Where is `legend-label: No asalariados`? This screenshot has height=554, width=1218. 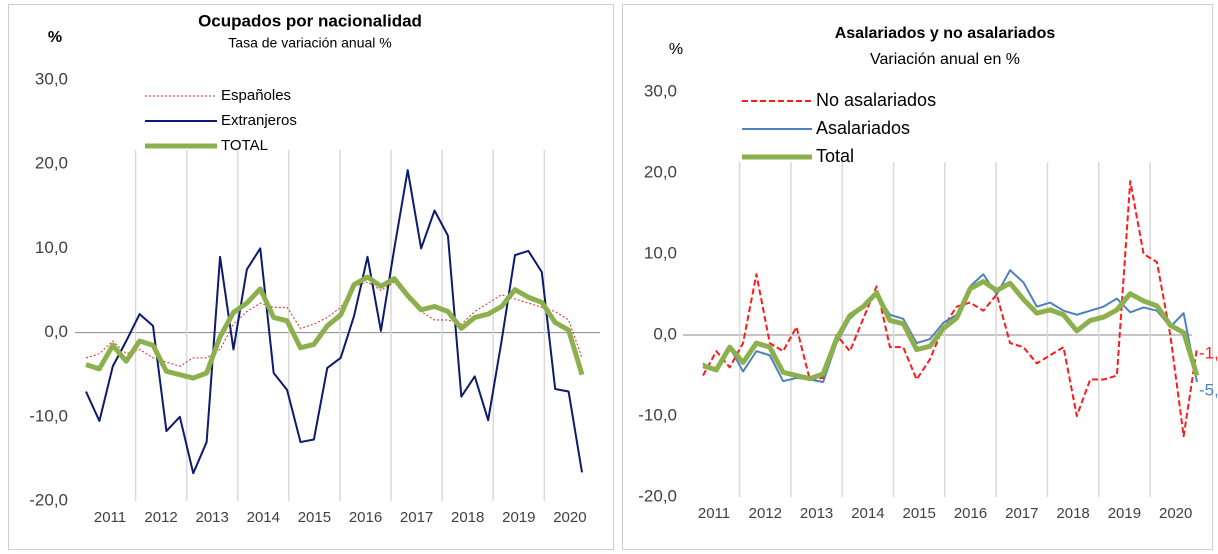 legend-label: No asalariados is located at coordinates (876, 100).